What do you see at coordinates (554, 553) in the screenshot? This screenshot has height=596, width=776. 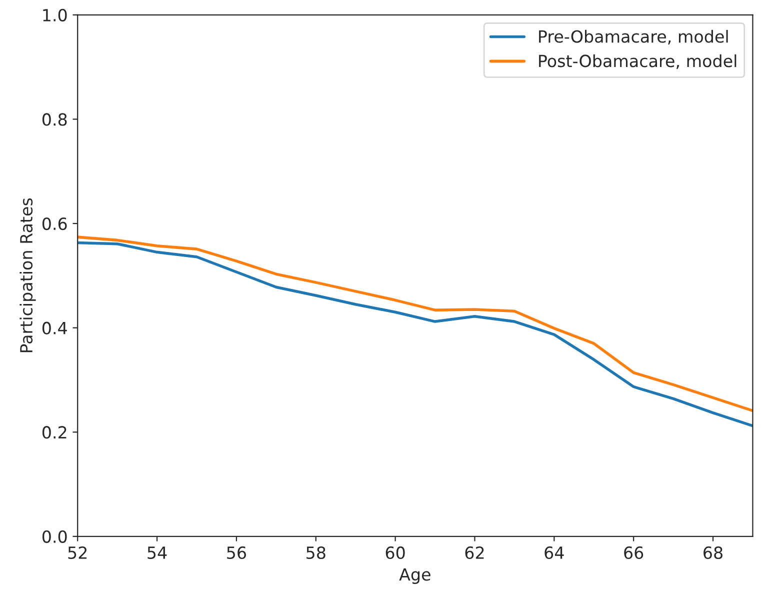 I see `x-tick-label: 64` at bounding box center [554, 553].